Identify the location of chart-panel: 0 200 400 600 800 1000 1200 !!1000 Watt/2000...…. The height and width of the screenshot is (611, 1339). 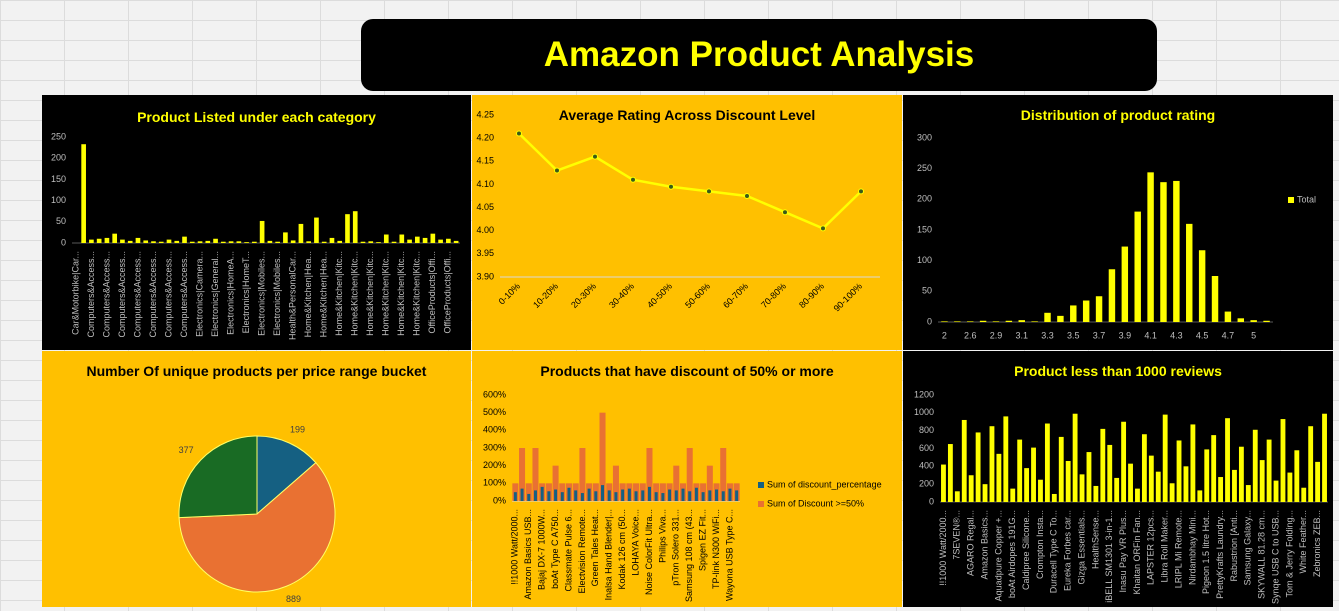
(1118, 479).